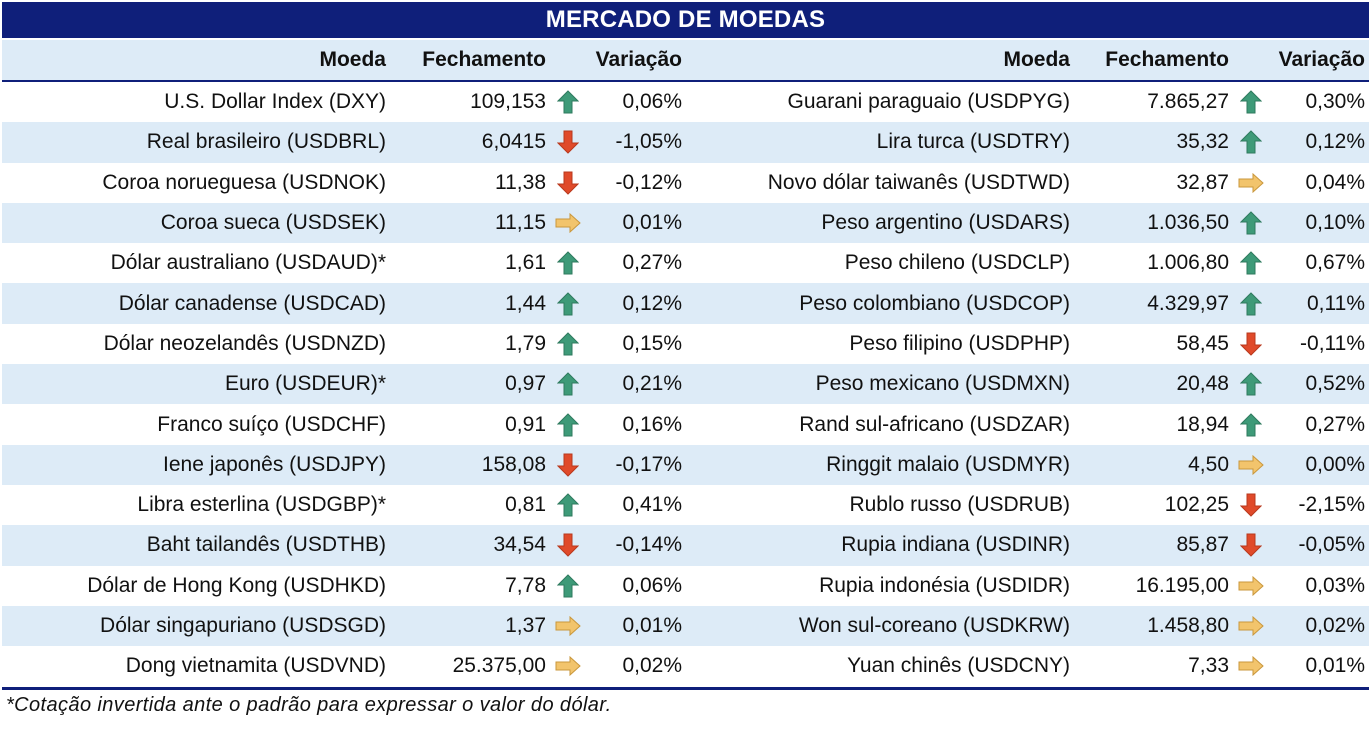  Describe the element at coordinates (1027, 545) in the screenshot. I see `table-row: Rupia indiana (USDINR) 85,87 -0,05%` at that location.